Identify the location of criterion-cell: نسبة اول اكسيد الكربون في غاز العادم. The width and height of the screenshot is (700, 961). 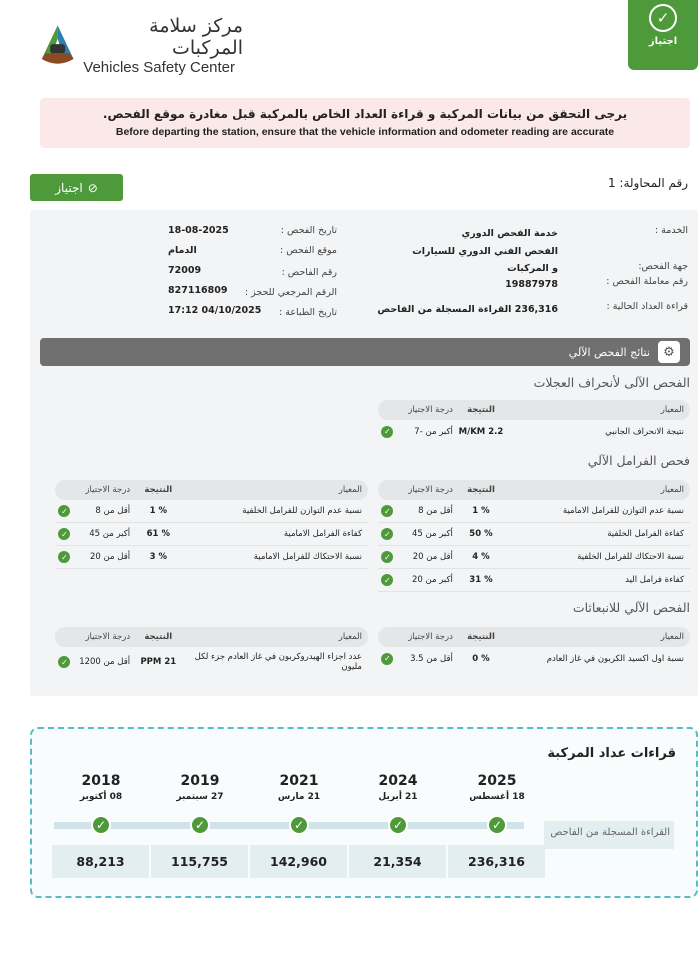
(615, 658).